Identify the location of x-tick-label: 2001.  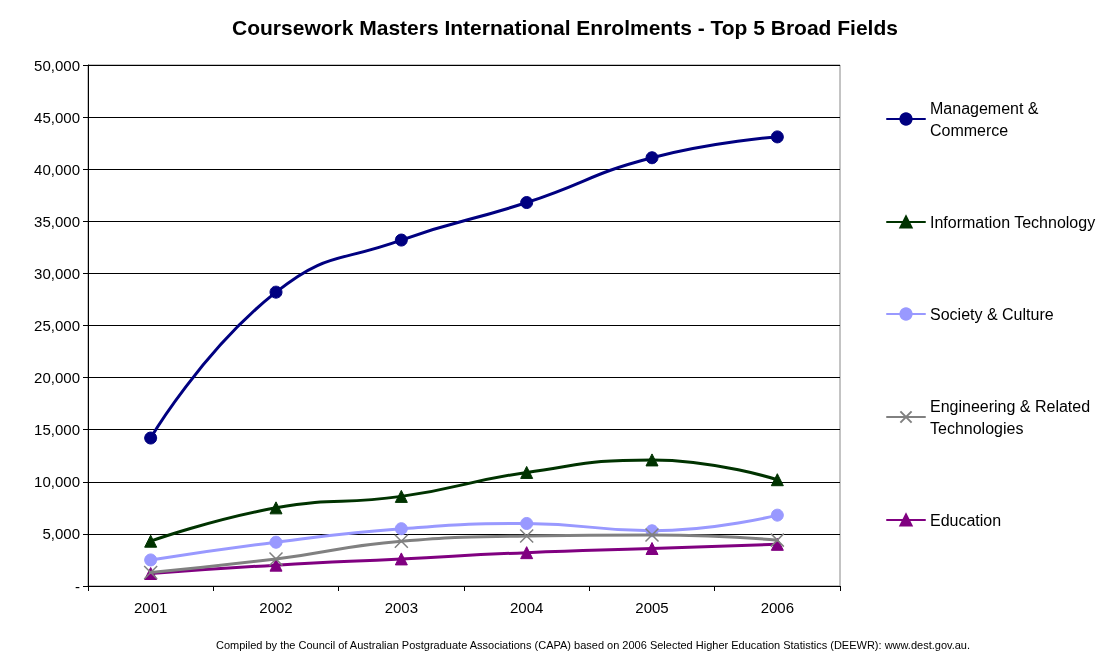
(150, 607).